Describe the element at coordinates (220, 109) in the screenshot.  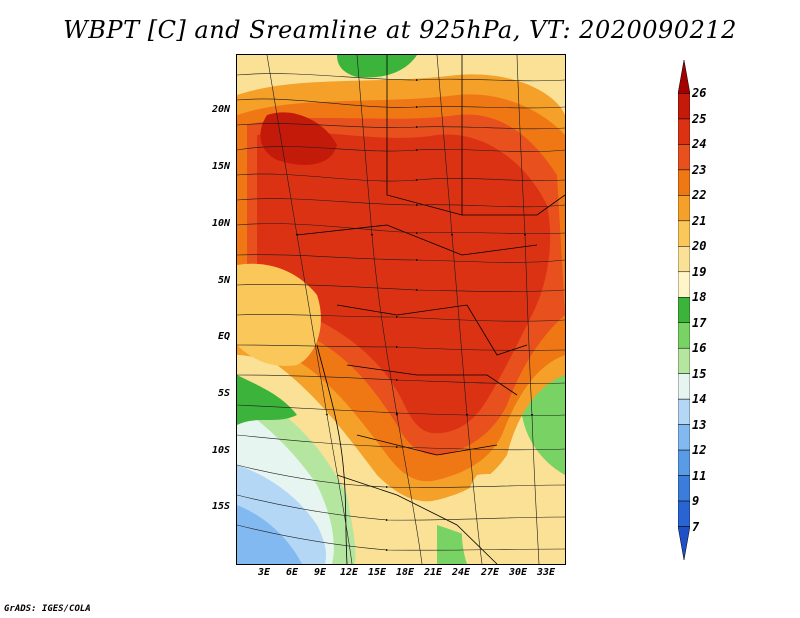
I see `lat-label-20n: 20N` at that location.